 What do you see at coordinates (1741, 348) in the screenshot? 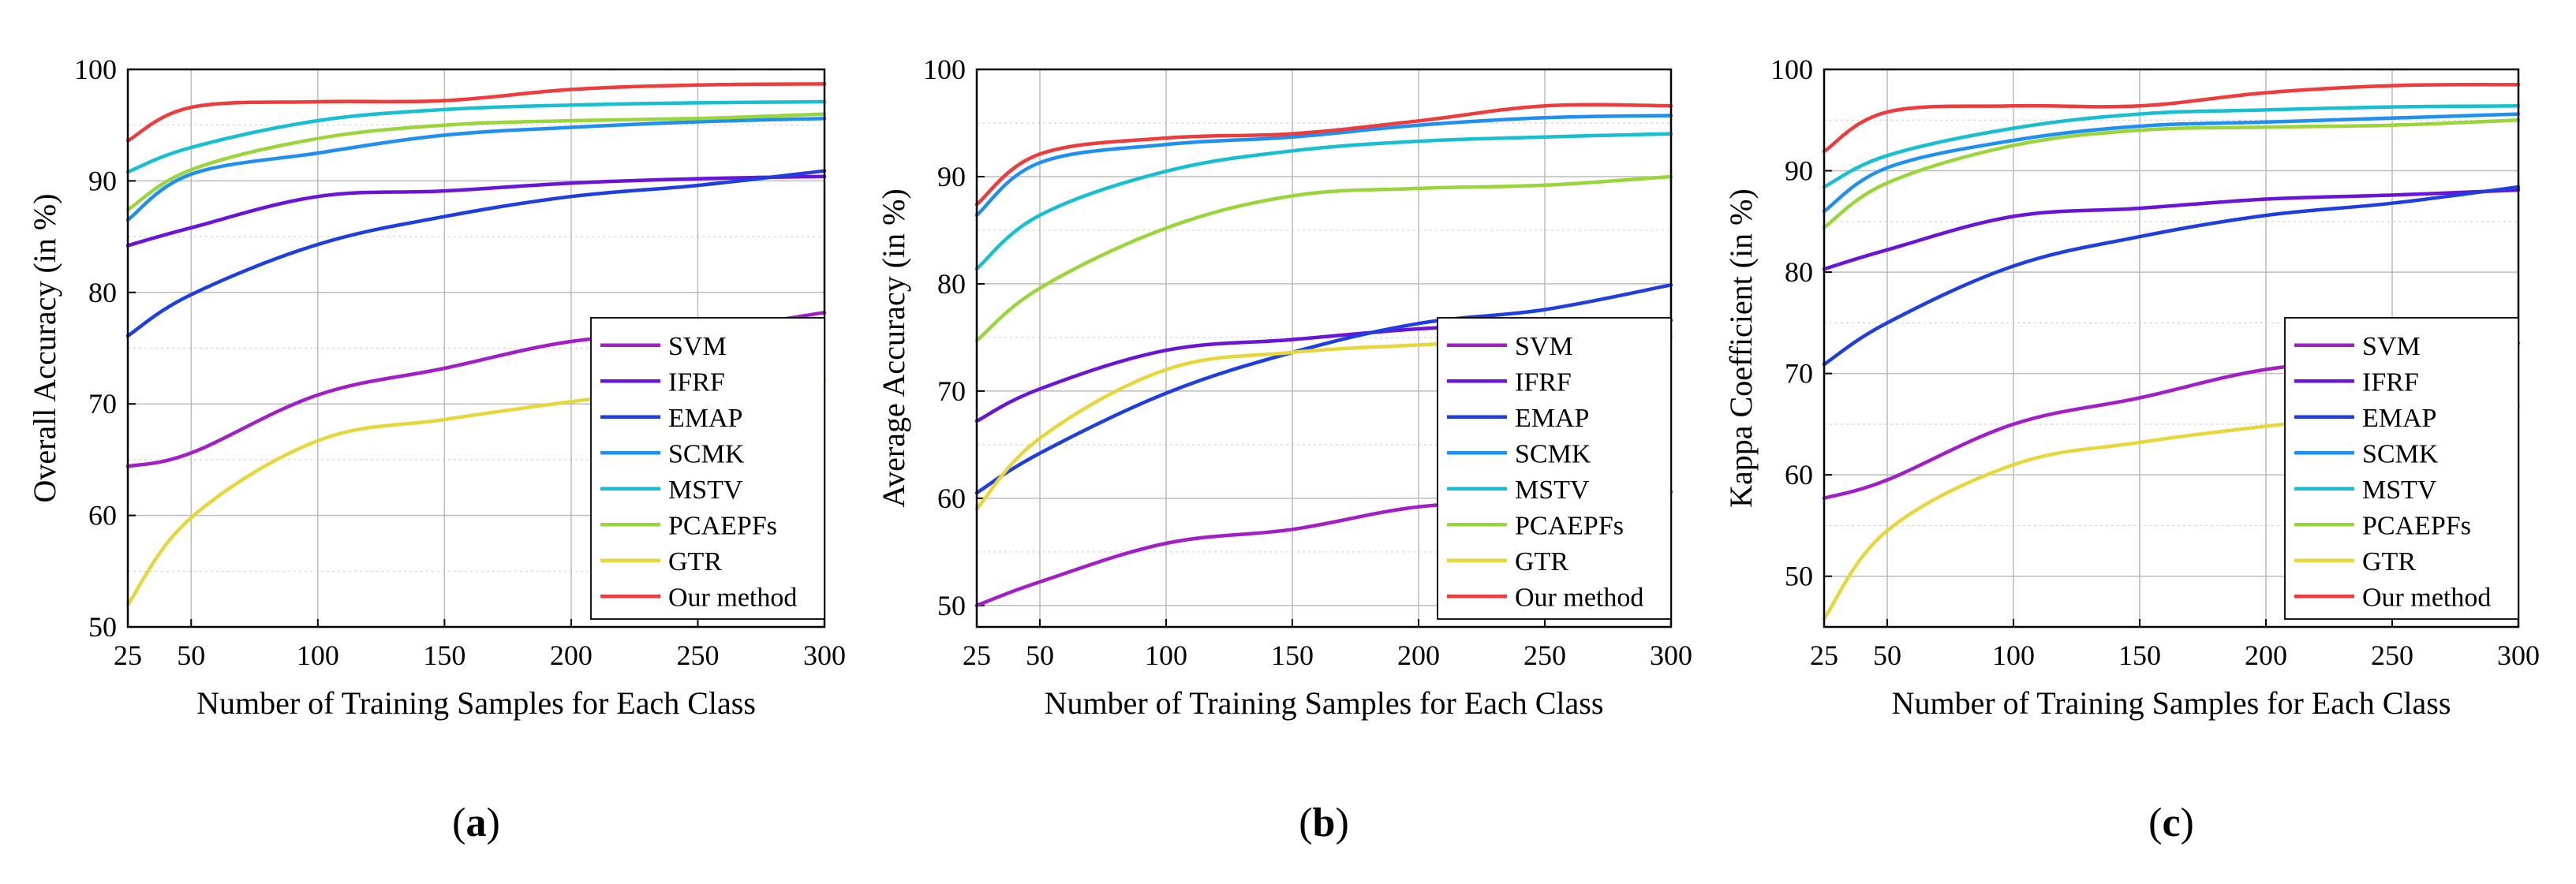
I see `y-axis-title: Kappa Coefficient (in %)` at bounding box center [1741, 348].